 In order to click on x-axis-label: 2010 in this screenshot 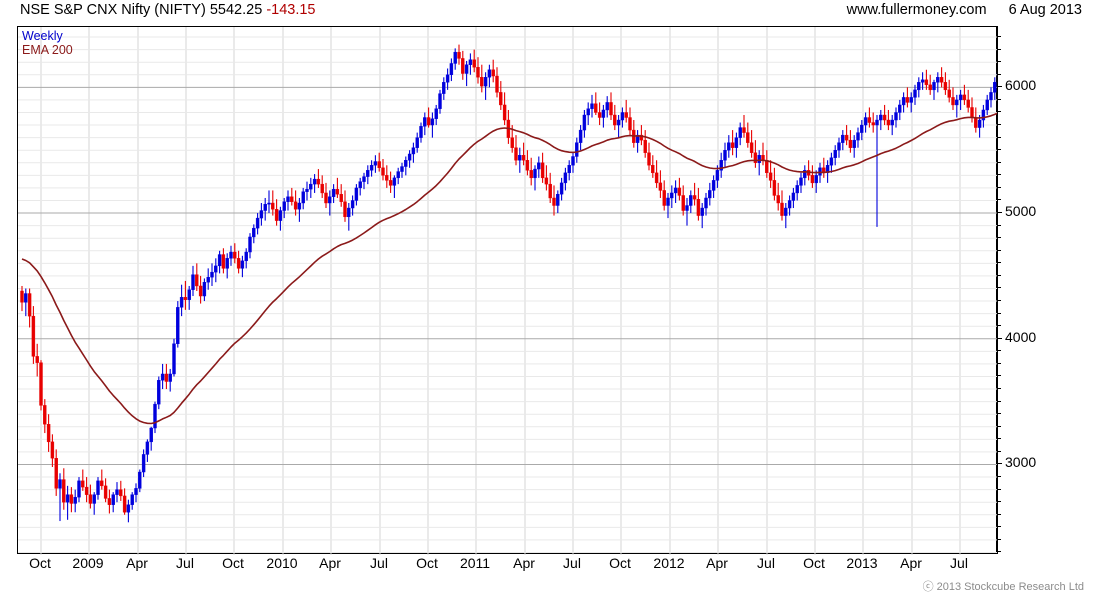, I will do `click(282, 563)`.